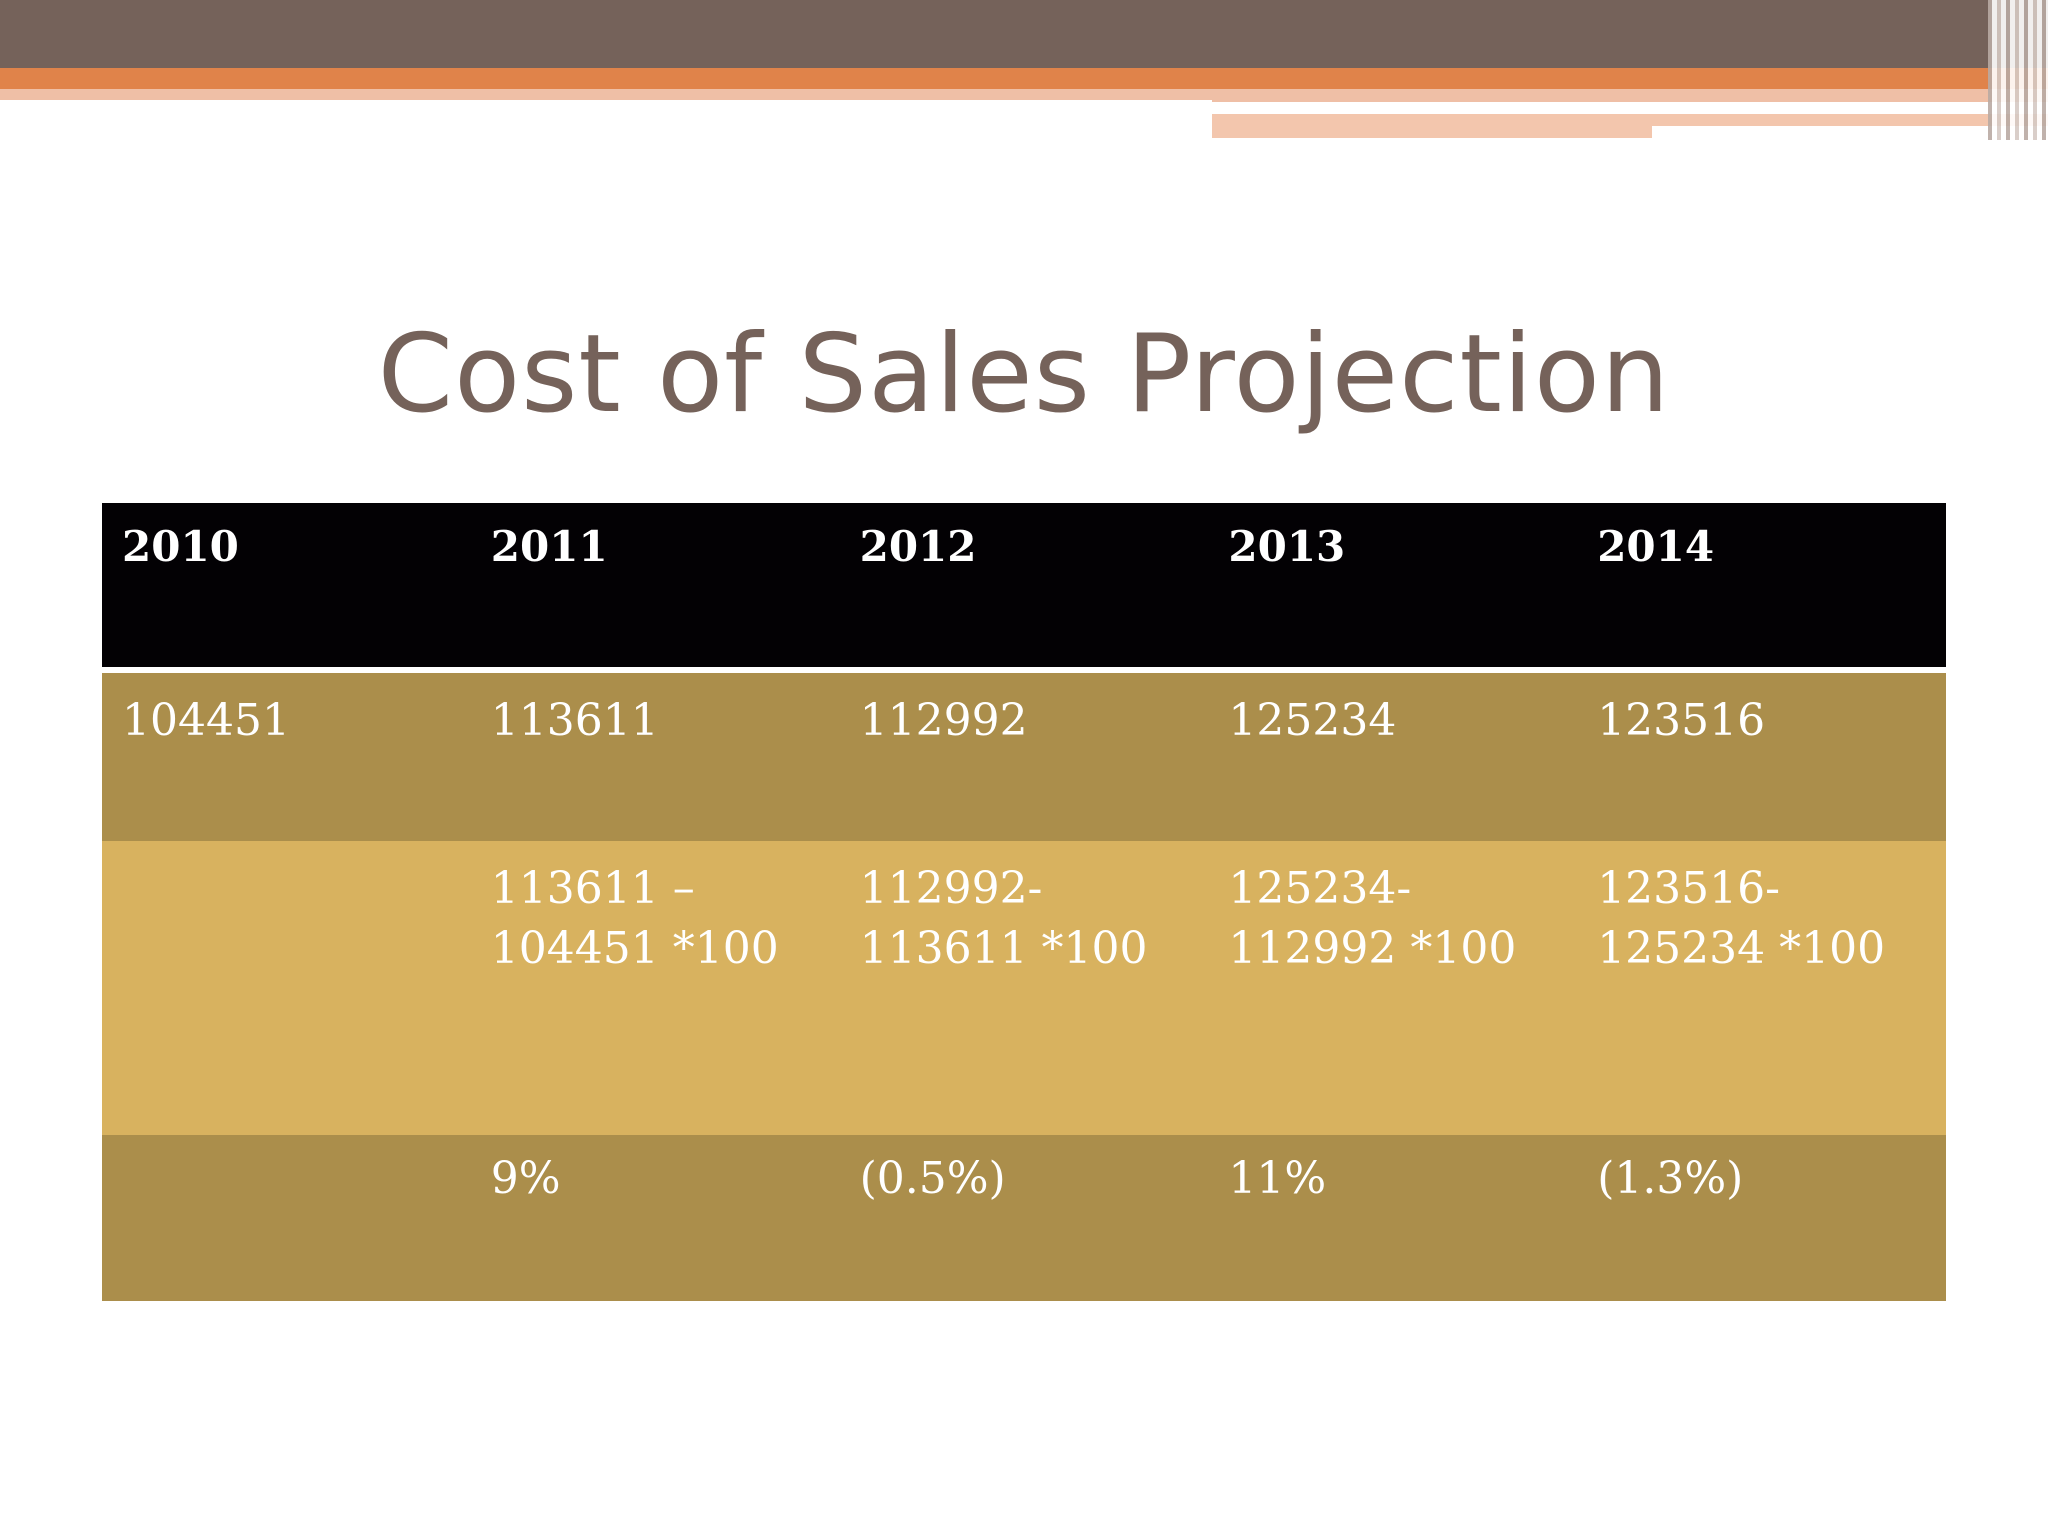  What do you see at coordinates (655, 588) in the screenshot?
I see `header-cell-2011: 2011` at bounding box center [655, 588].